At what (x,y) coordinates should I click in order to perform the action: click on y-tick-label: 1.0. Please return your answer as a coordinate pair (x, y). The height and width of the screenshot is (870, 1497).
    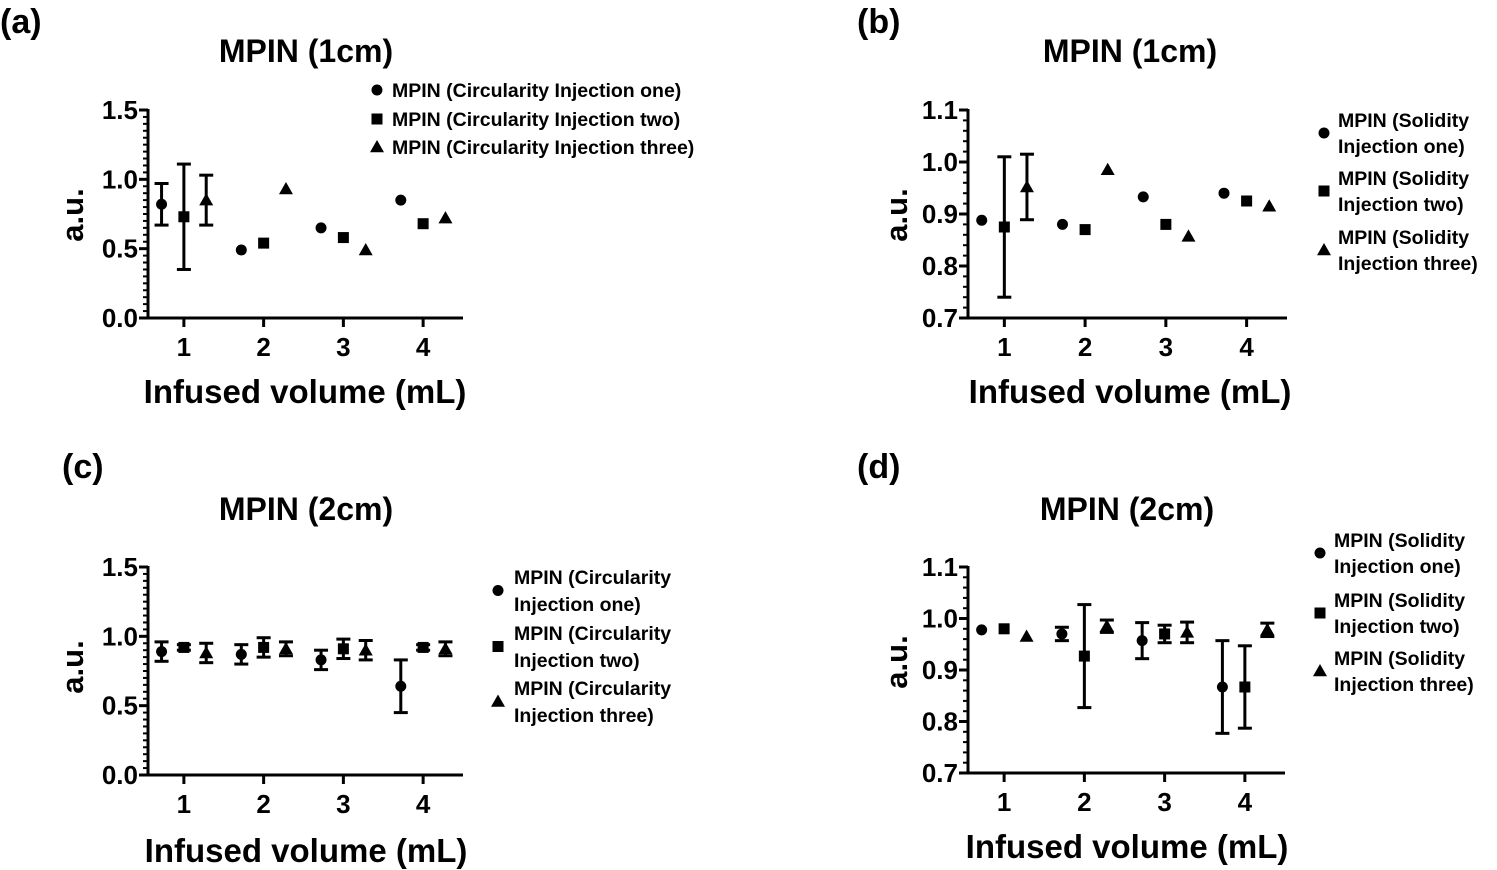
    Looking at the image, I should click on (120, 636).